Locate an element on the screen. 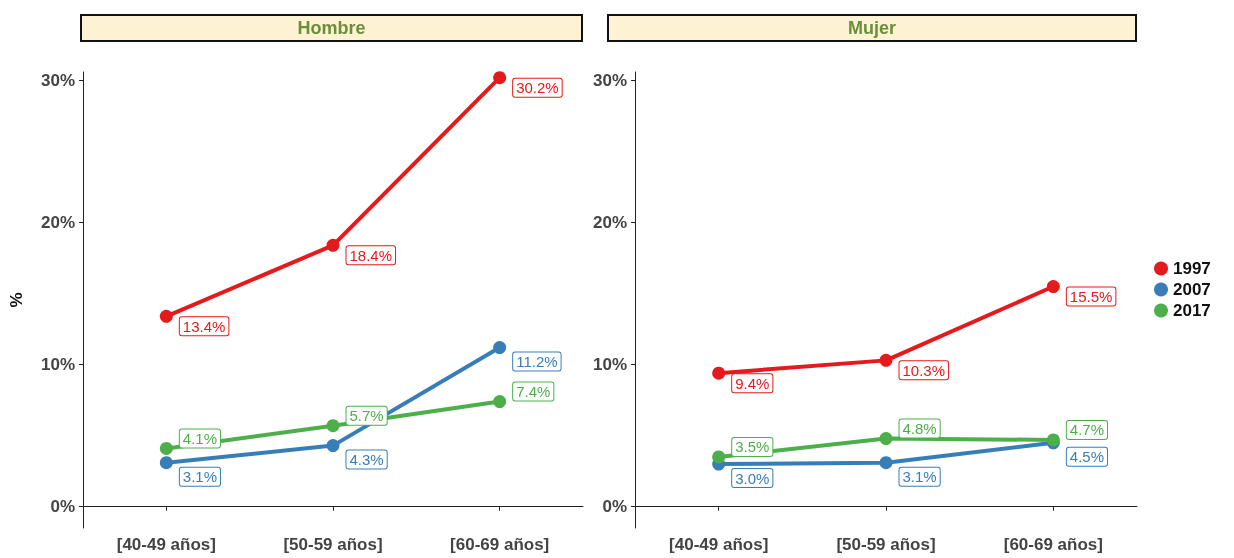 This screenshot has height=558, width=1234. data-label: 4.1% is located at coordinates (200, 438).